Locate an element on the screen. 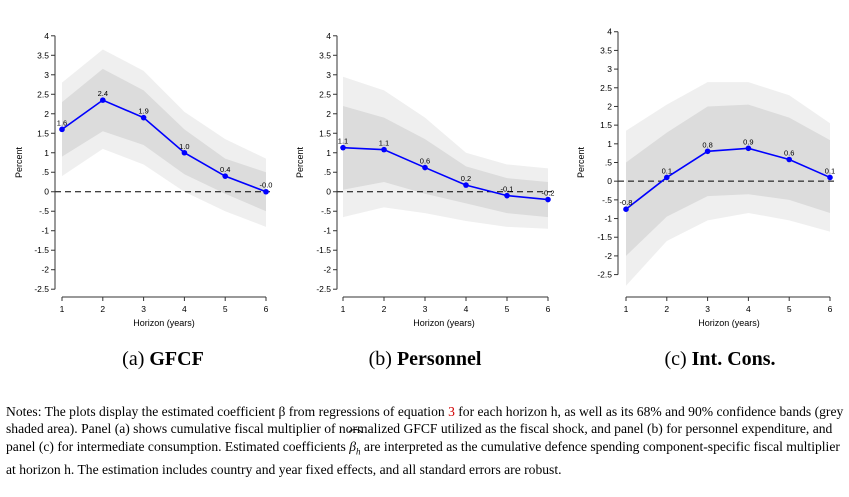 This screenshot has width=849, height=497. beta-symbol: β is located at coordinates (353, 446).